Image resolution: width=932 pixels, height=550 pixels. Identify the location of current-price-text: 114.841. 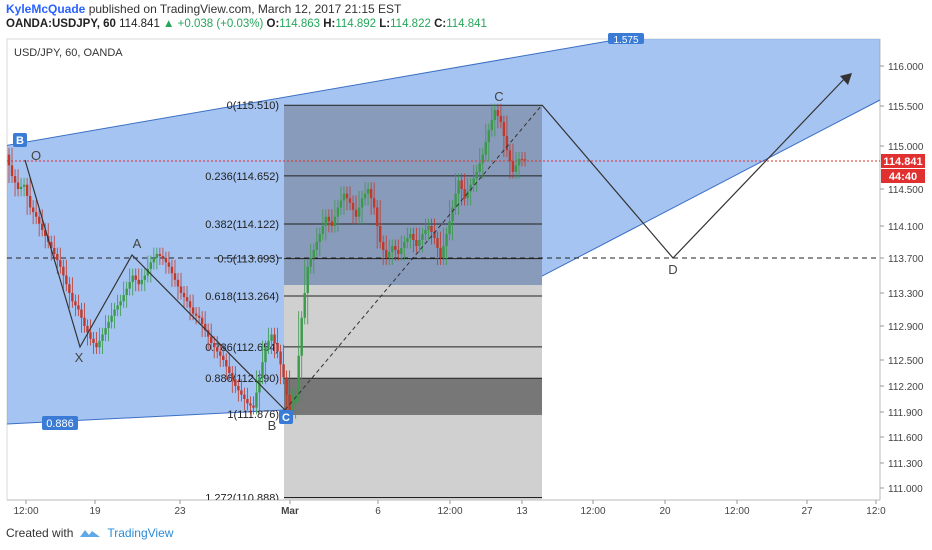
(902, 162).